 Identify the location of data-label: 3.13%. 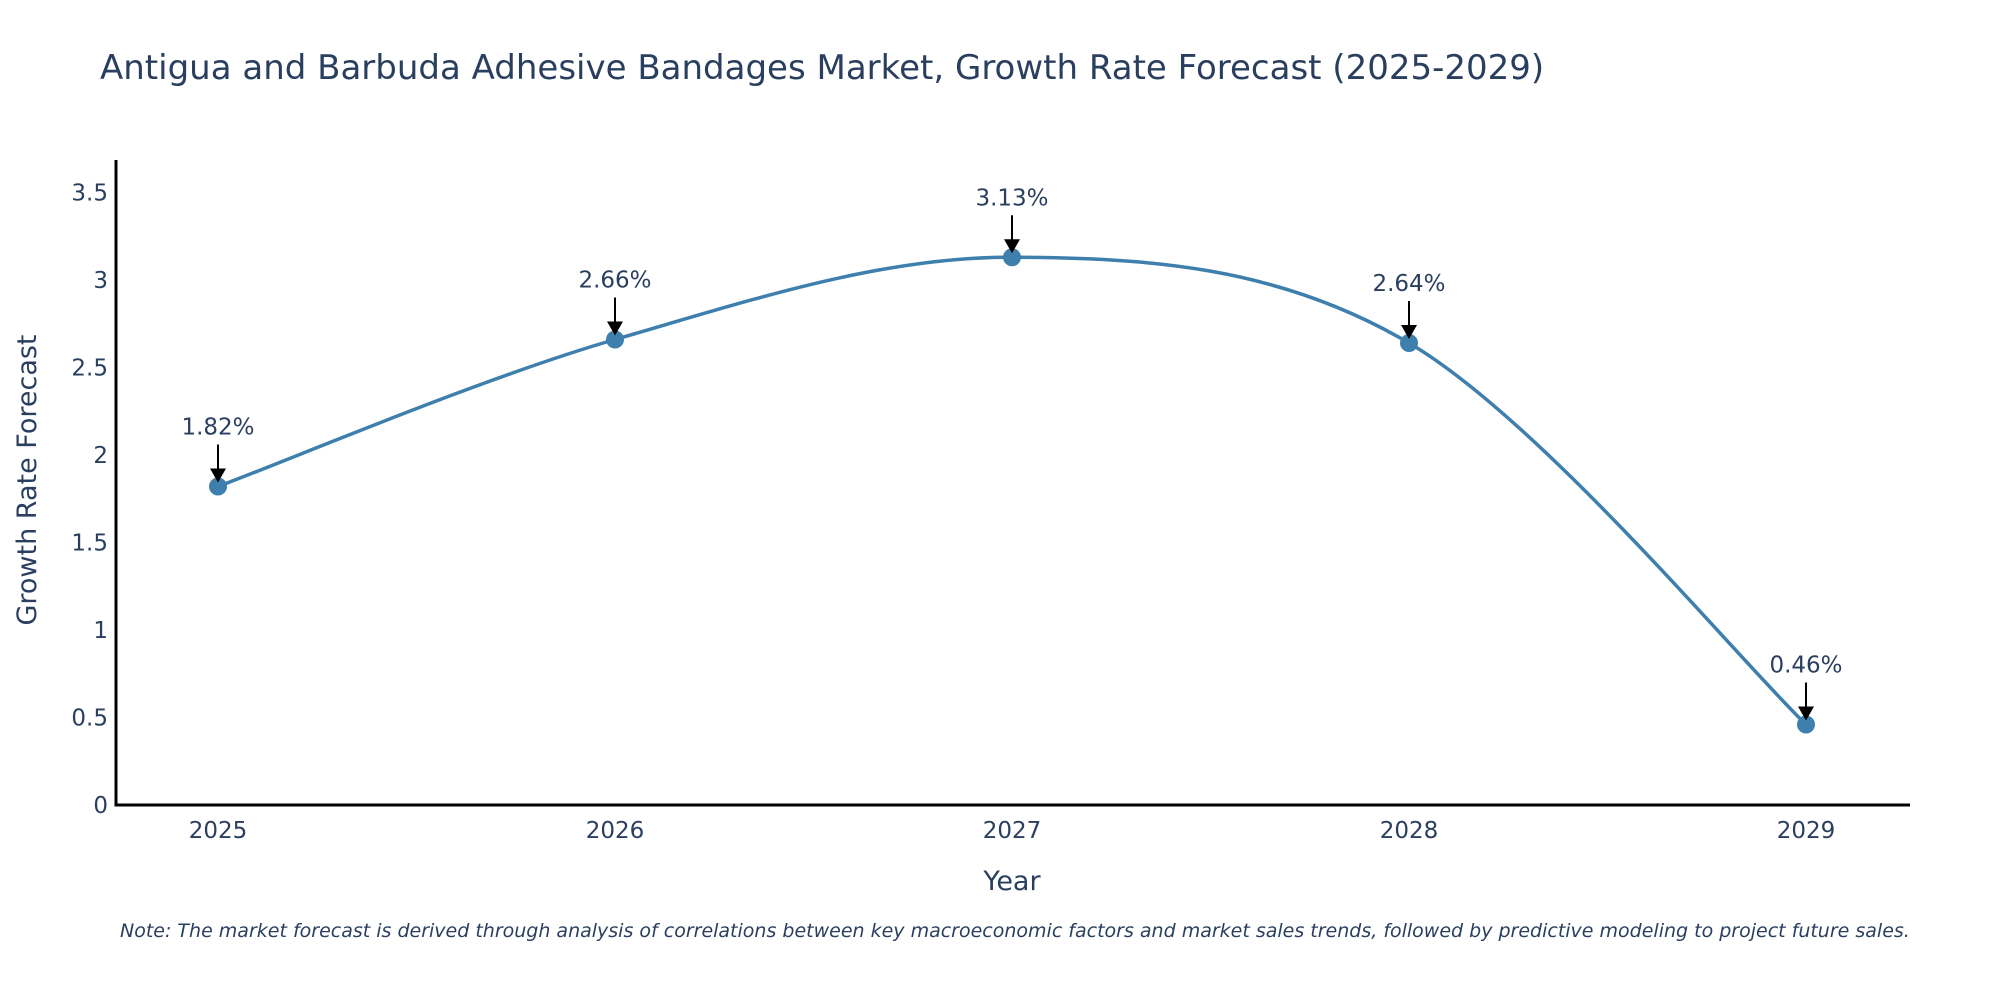
(1011, 198).